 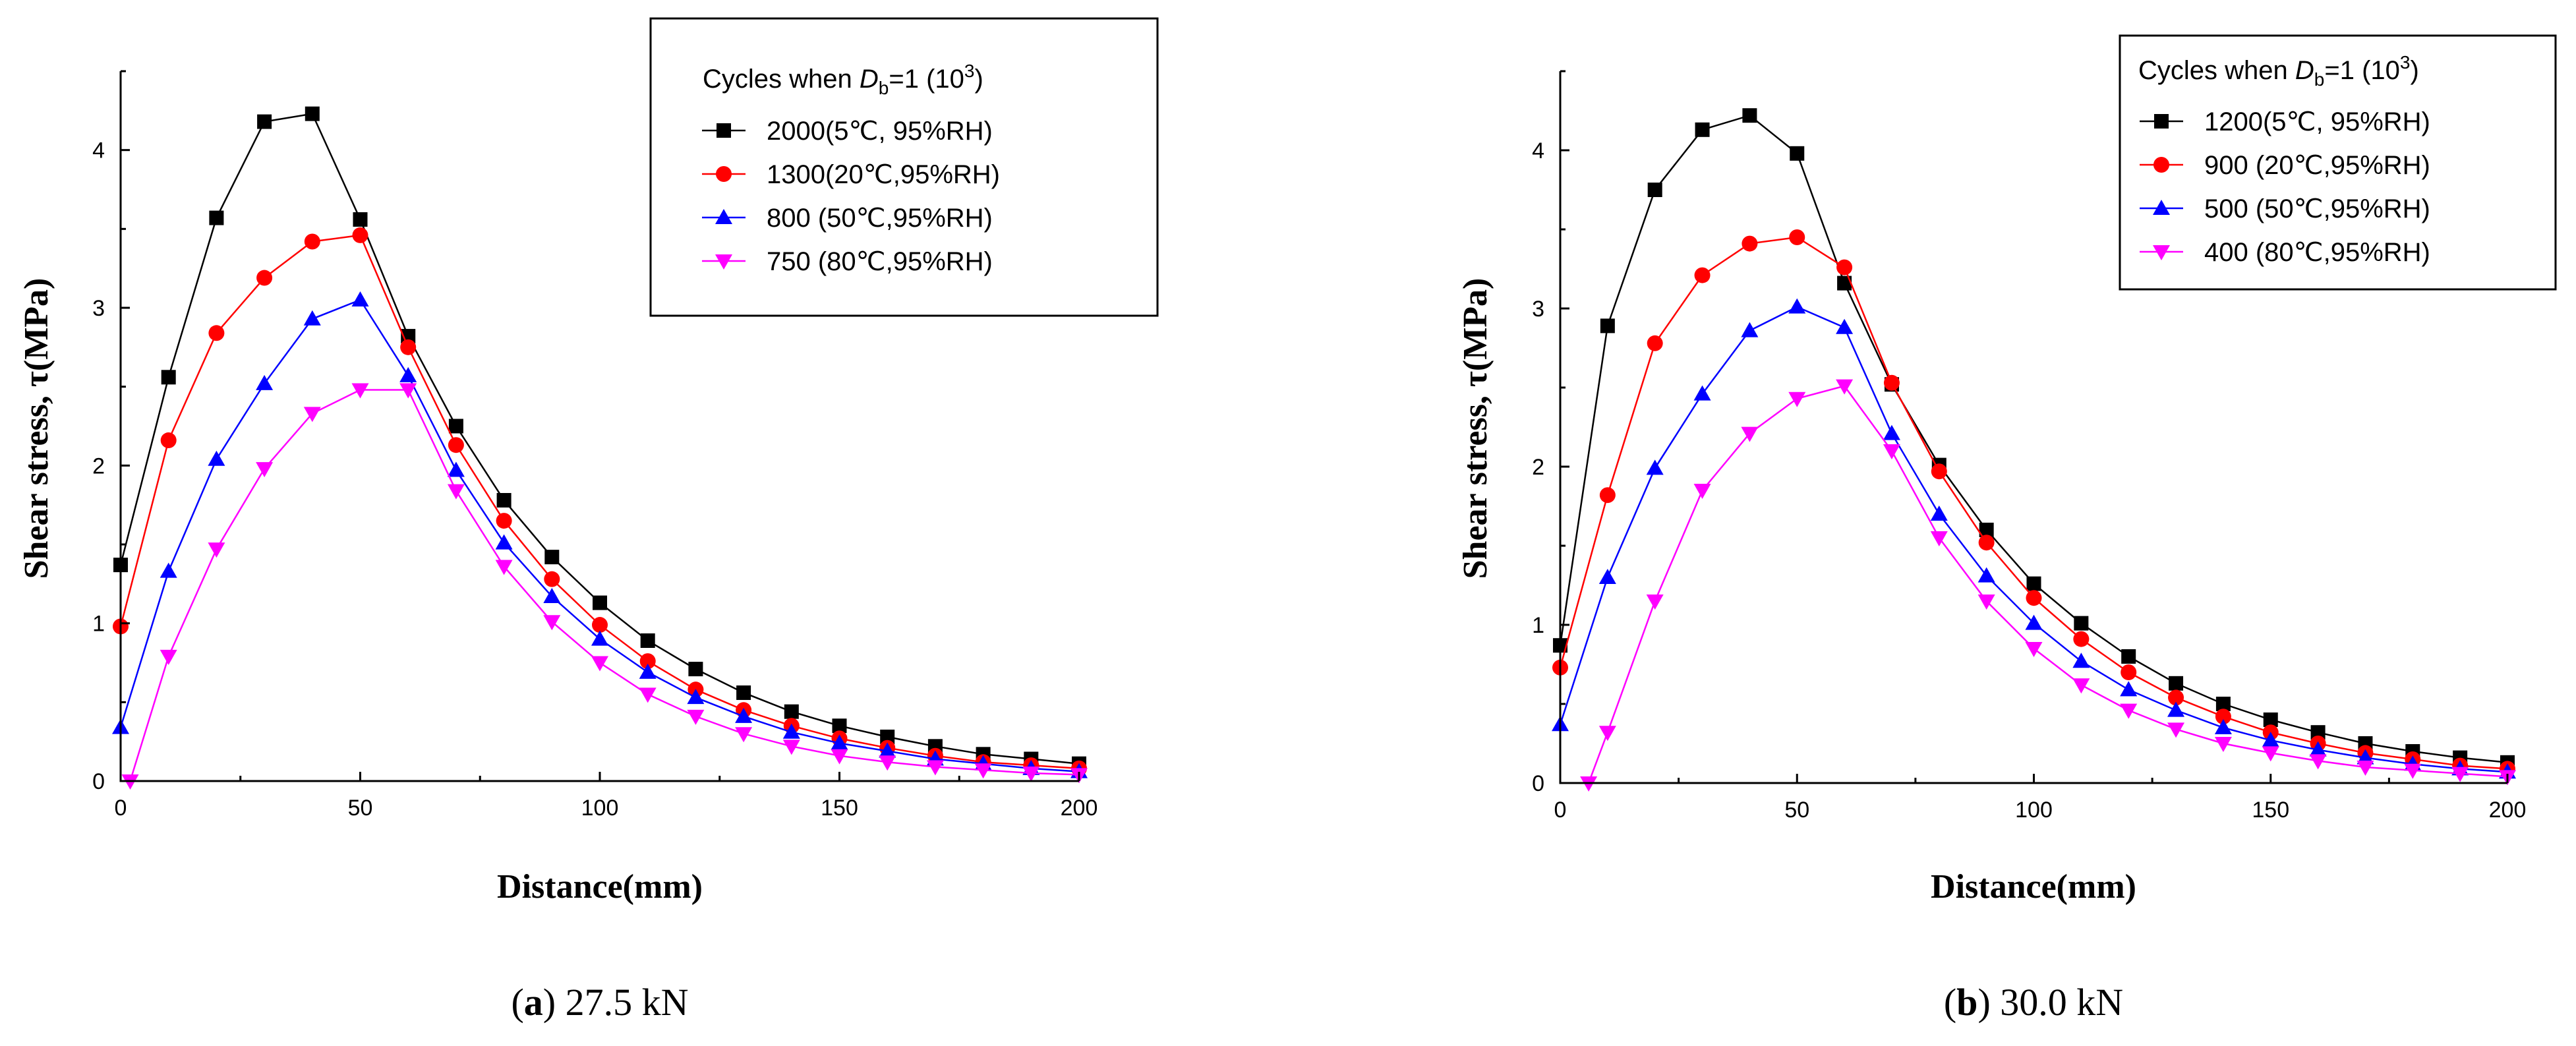 What do you see at coordinates (98, 150) in the screenshot?
I see `y-tick-label-4: 4` at bounding box center [98, 150].